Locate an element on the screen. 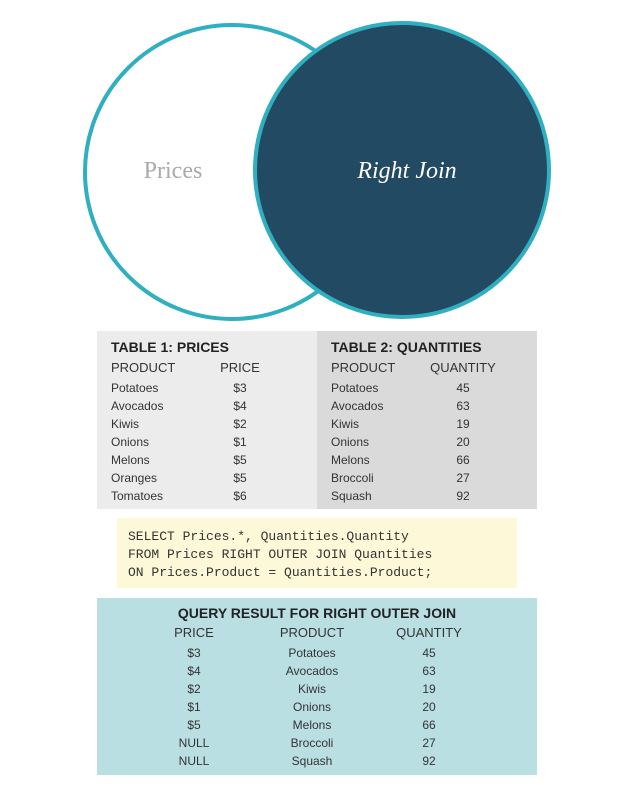 The height and width of the screenshot is (788, 640). prices-table-header: PRODUCT PRICE is located at coordinates (214, 369).